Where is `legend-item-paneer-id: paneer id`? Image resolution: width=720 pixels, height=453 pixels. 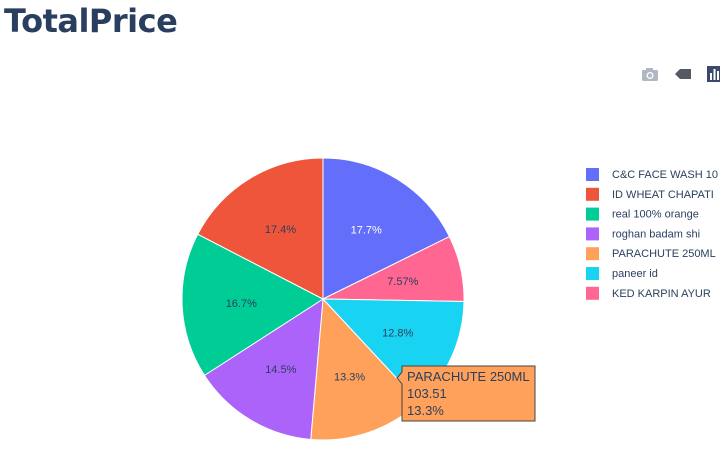
legend-item-paneer-id: paneer id is located at coordinates (622, 273).